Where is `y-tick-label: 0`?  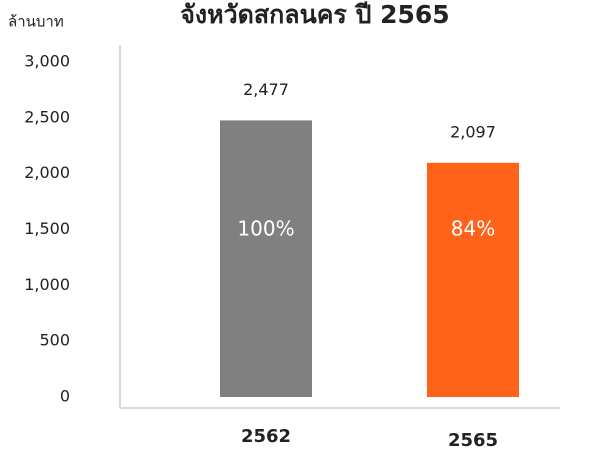 y-tick-label: 0 is located at coordinates (65, 396).